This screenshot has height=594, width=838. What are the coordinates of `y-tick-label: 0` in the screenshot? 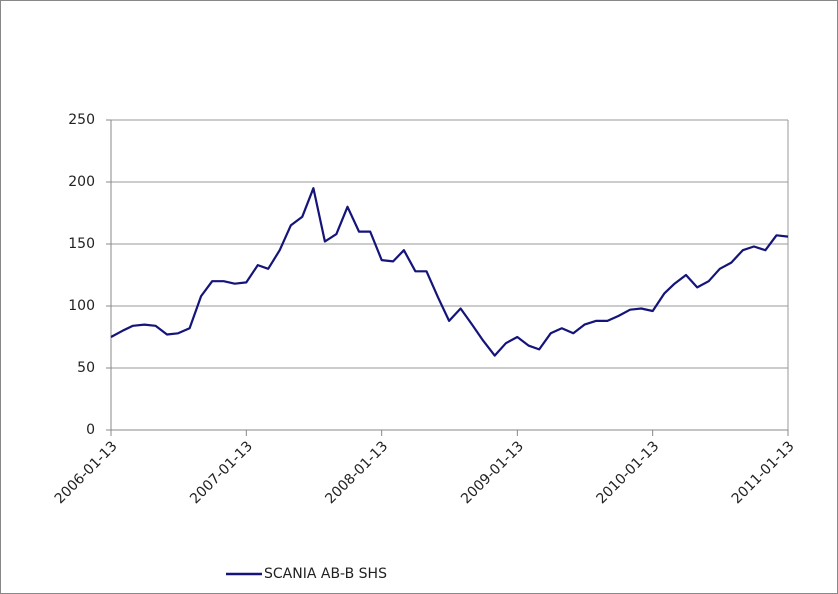 It's located at (90, 430).